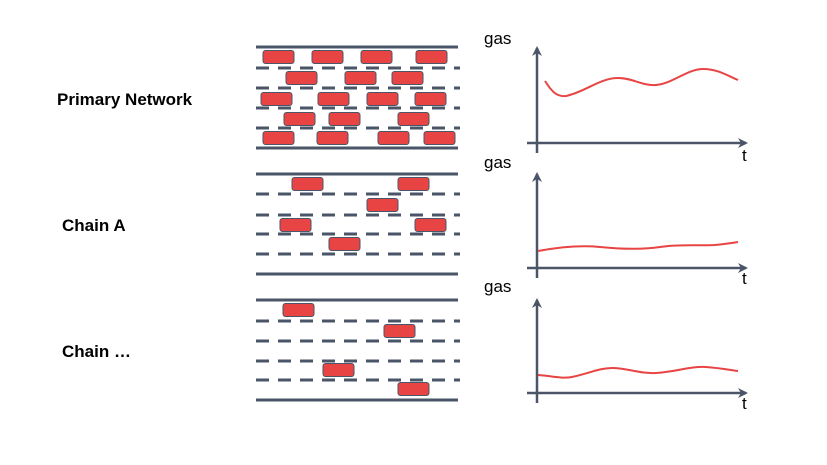 The width and height of the screenshot is (827, 465). What do you see at coordinates (125, 99) in the screenshot?
I see `network-label: Primary Network` at bounding box center [125, 99].